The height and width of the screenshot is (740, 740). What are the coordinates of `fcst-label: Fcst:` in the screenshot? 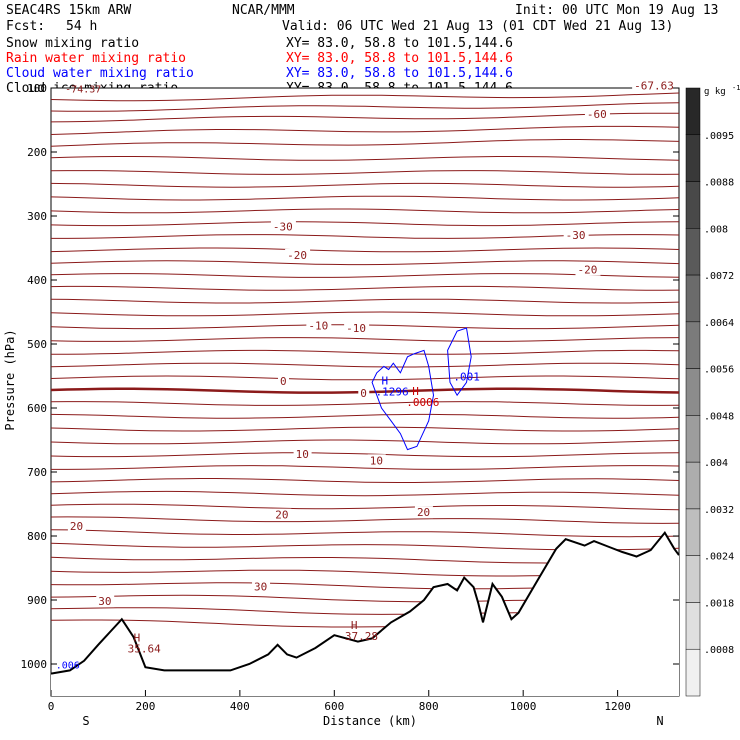 It's located at (25, 26).